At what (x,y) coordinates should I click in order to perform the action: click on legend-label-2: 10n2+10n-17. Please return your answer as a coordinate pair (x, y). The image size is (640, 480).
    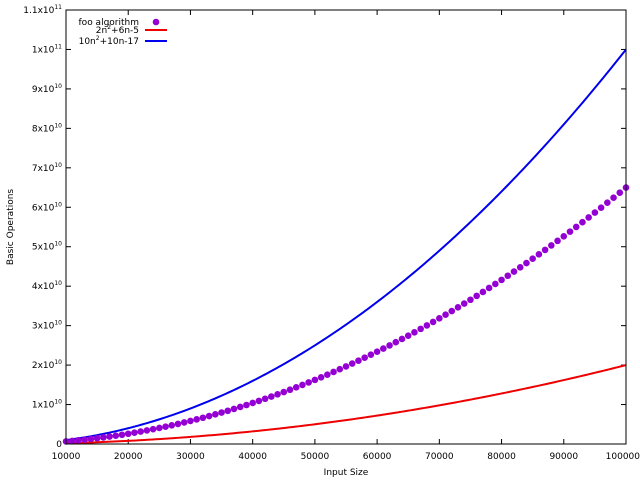
    Looking at the image, I should click on (109, 41).